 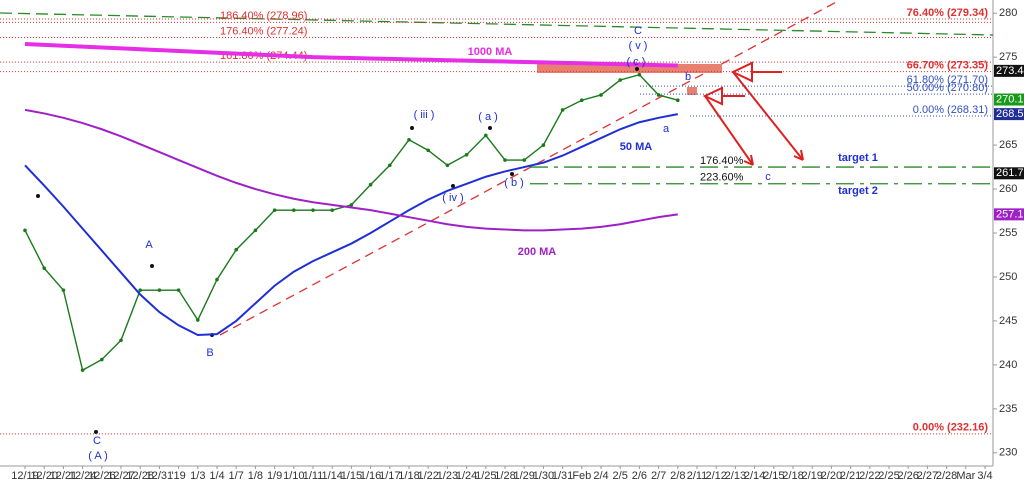 What do you see at coordinates (389, 476) in the screenshot?
I see `x-tick-label: 1/17` at bounding box center [389, 476].